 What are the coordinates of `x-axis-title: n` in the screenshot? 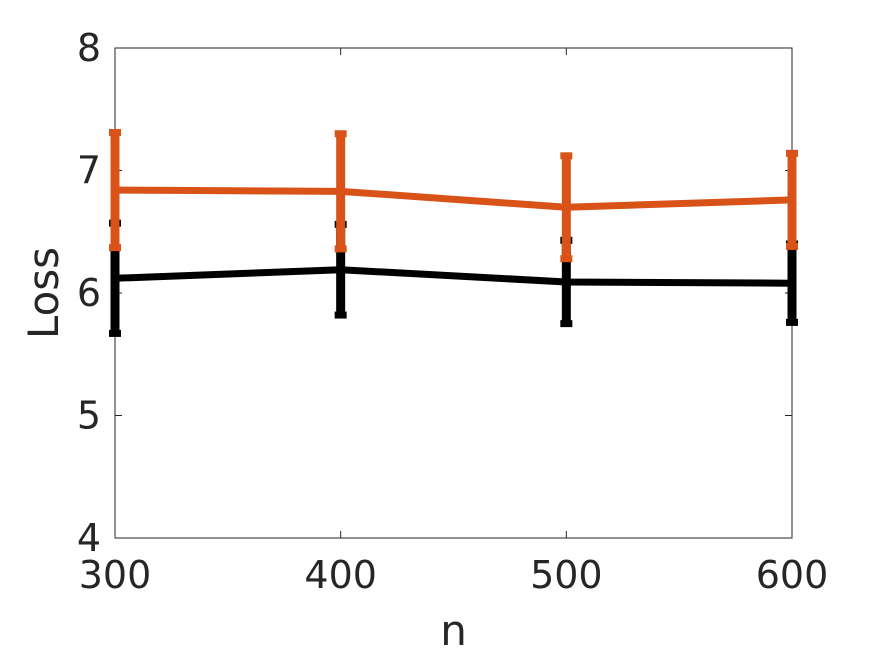 It's located at (453, 630).